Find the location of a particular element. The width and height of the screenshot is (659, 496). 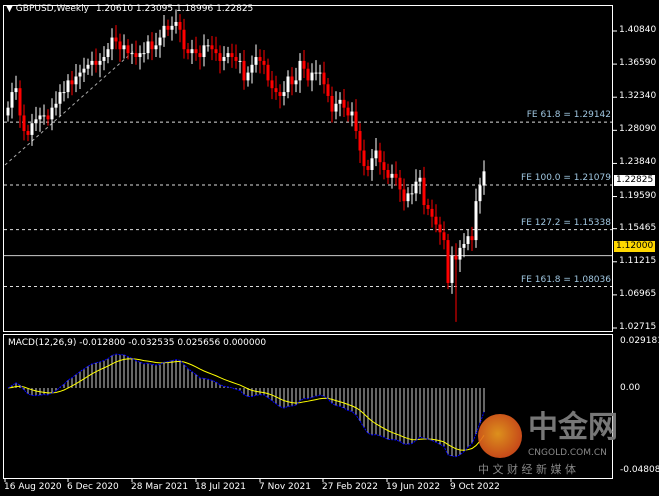

symbol-label: GBPUSD,Weekly is located at coordinates (52, 9).